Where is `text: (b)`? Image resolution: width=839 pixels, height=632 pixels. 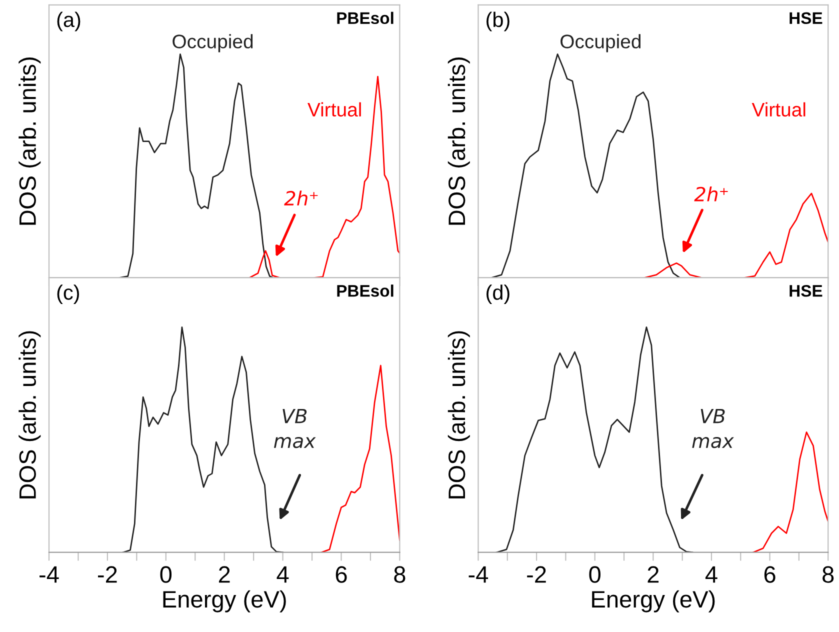
text: (b) is located at coordinates (498, 22).